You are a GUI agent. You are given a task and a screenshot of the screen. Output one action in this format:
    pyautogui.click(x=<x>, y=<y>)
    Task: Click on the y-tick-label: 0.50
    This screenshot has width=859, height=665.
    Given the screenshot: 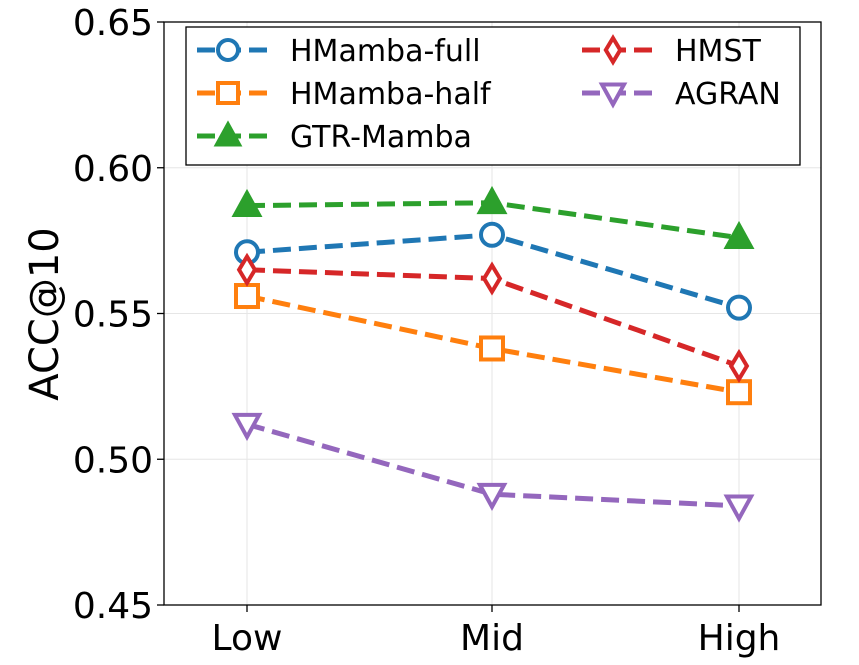 What is the action you would take?
    pyautogui.click(x=113, y=460)
    